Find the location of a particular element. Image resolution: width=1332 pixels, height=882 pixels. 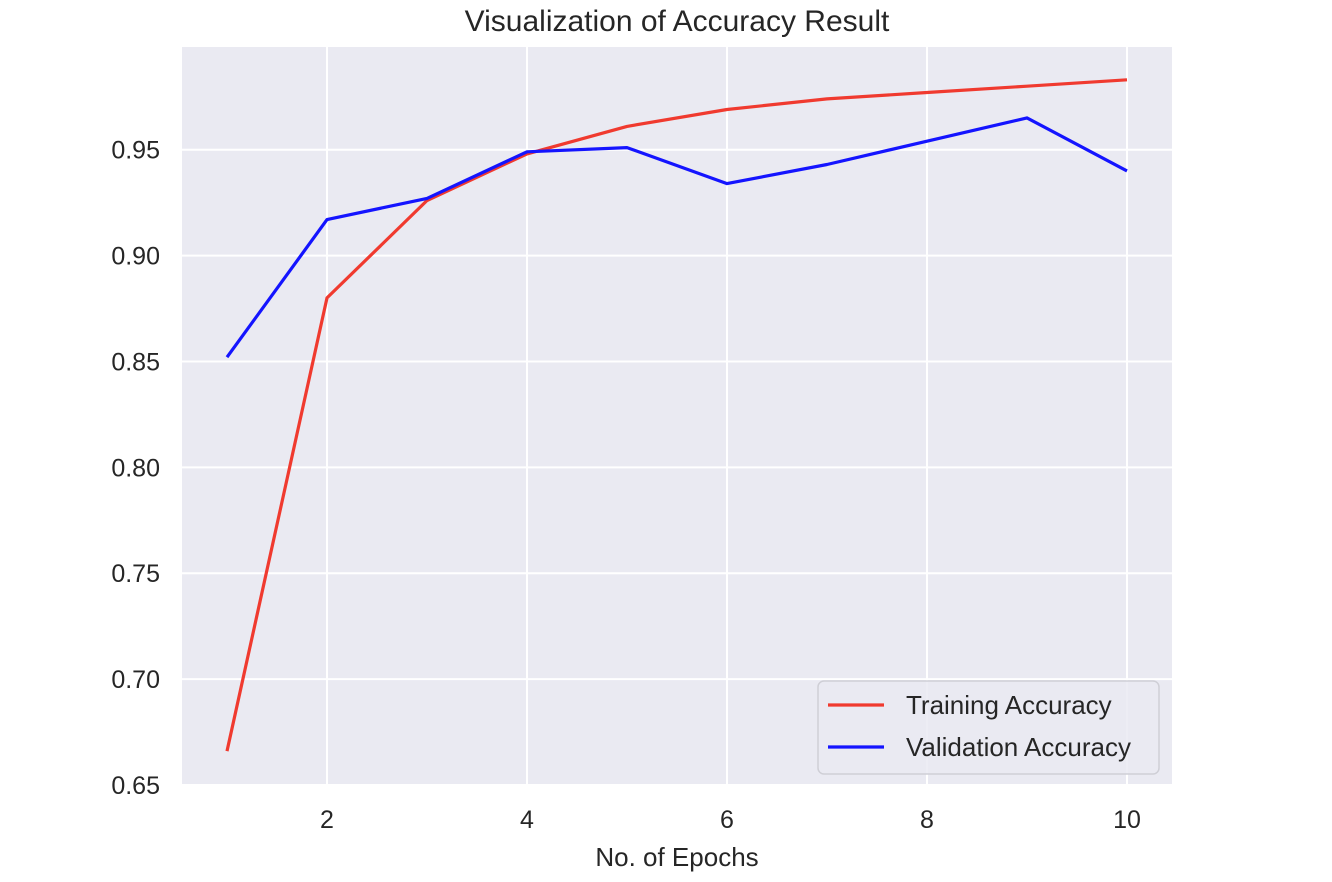

y-tick-labels: 0.65 0.70 0.75 0.80 0.85 0.90 0.95 is located at coordinates (135, 468).